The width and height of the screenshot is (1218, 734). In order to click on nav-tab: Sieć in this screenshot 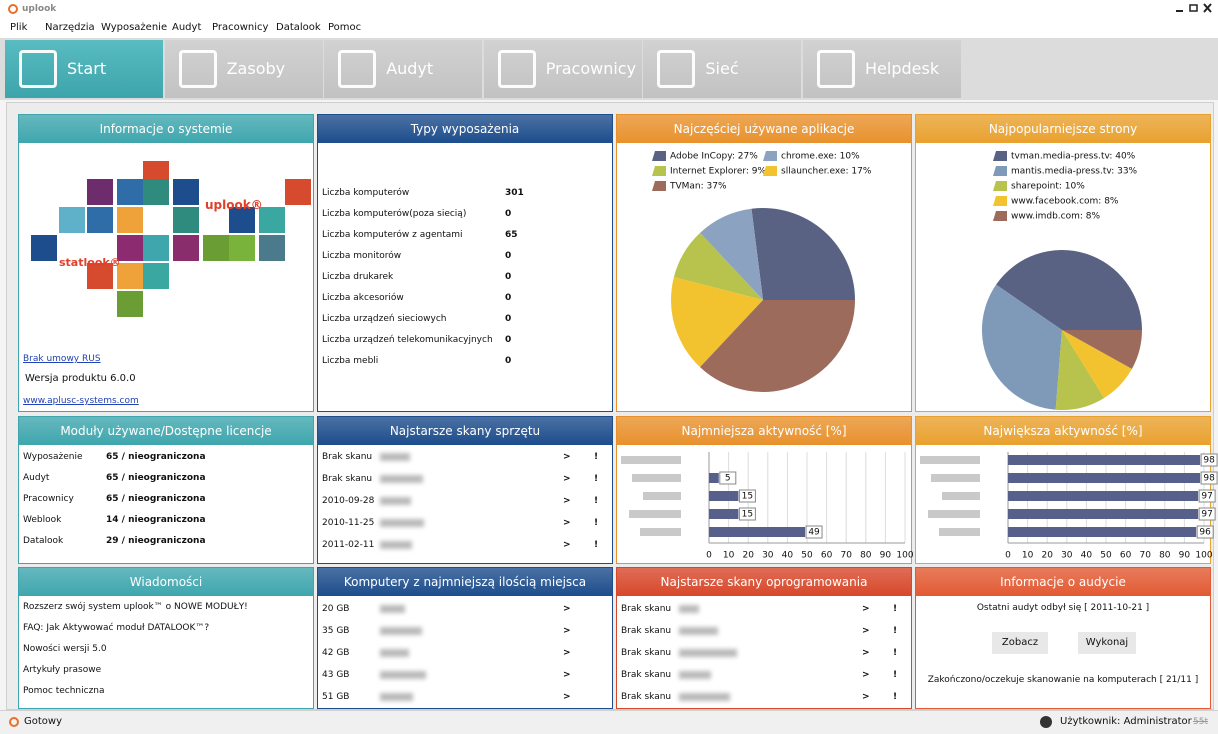, I will do `click(722, 69)`.